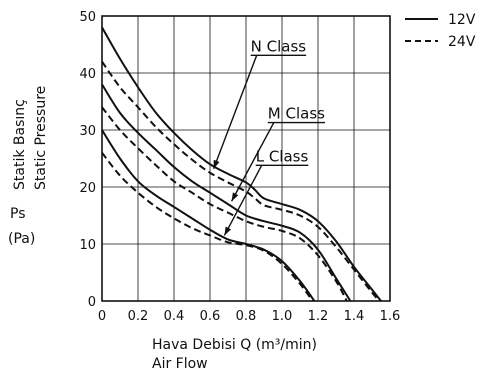  Describe the element at coordinates (87, 74) in the screenshot. I see `y-tick-label: 40` at that location.